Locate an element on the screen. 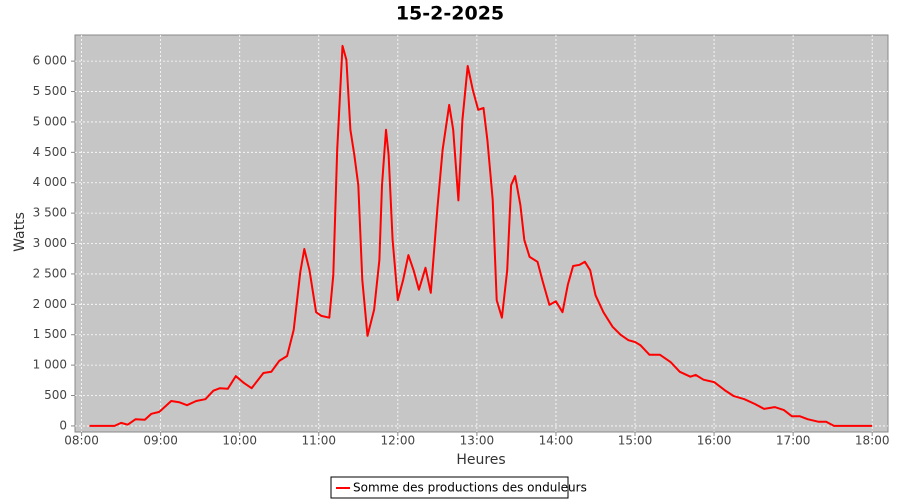  y-tick-label: 3 500 is located at coordinates (50, 213).